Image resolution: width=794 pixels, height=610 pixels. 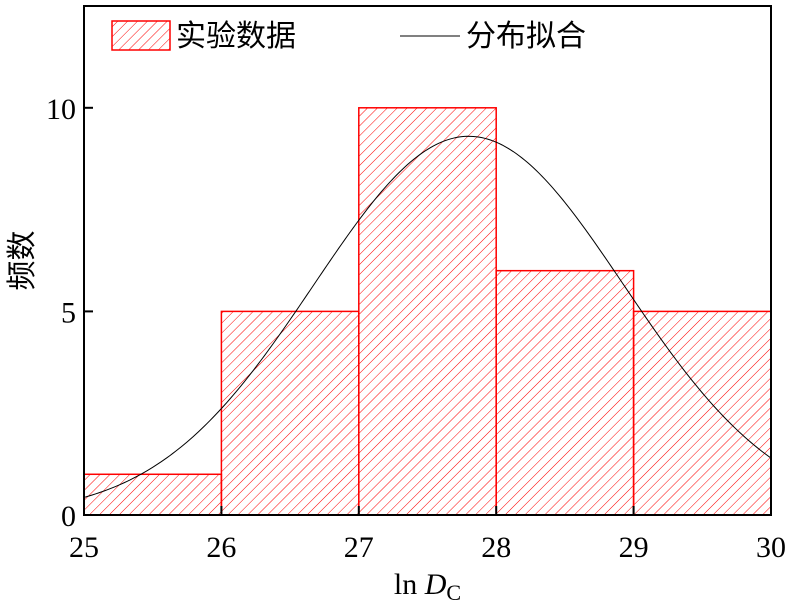 What do you see at coordinates (435, 584) in the screenshot?
I see `x-axis-label-var: D` at bounding box center [435, 584].